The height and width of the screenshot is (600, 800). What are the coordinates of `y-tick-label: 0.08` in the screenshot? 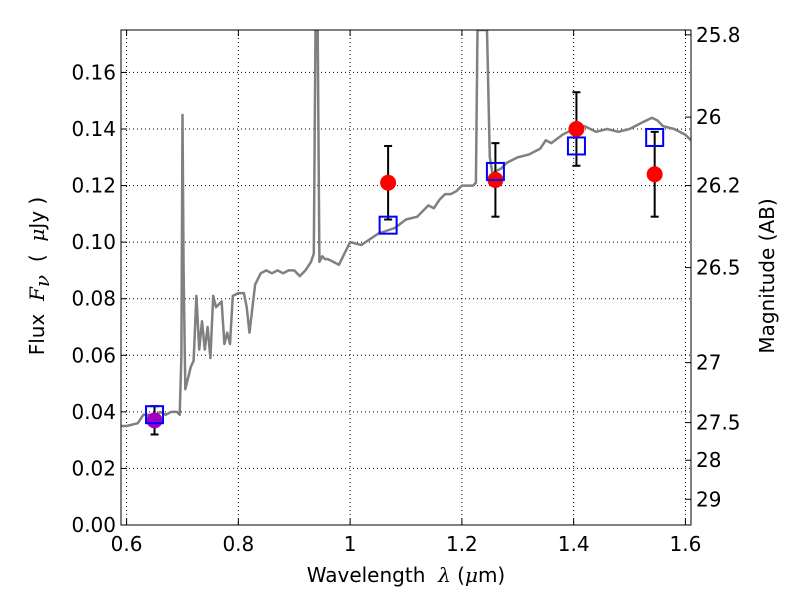 It's located at (93, 299).